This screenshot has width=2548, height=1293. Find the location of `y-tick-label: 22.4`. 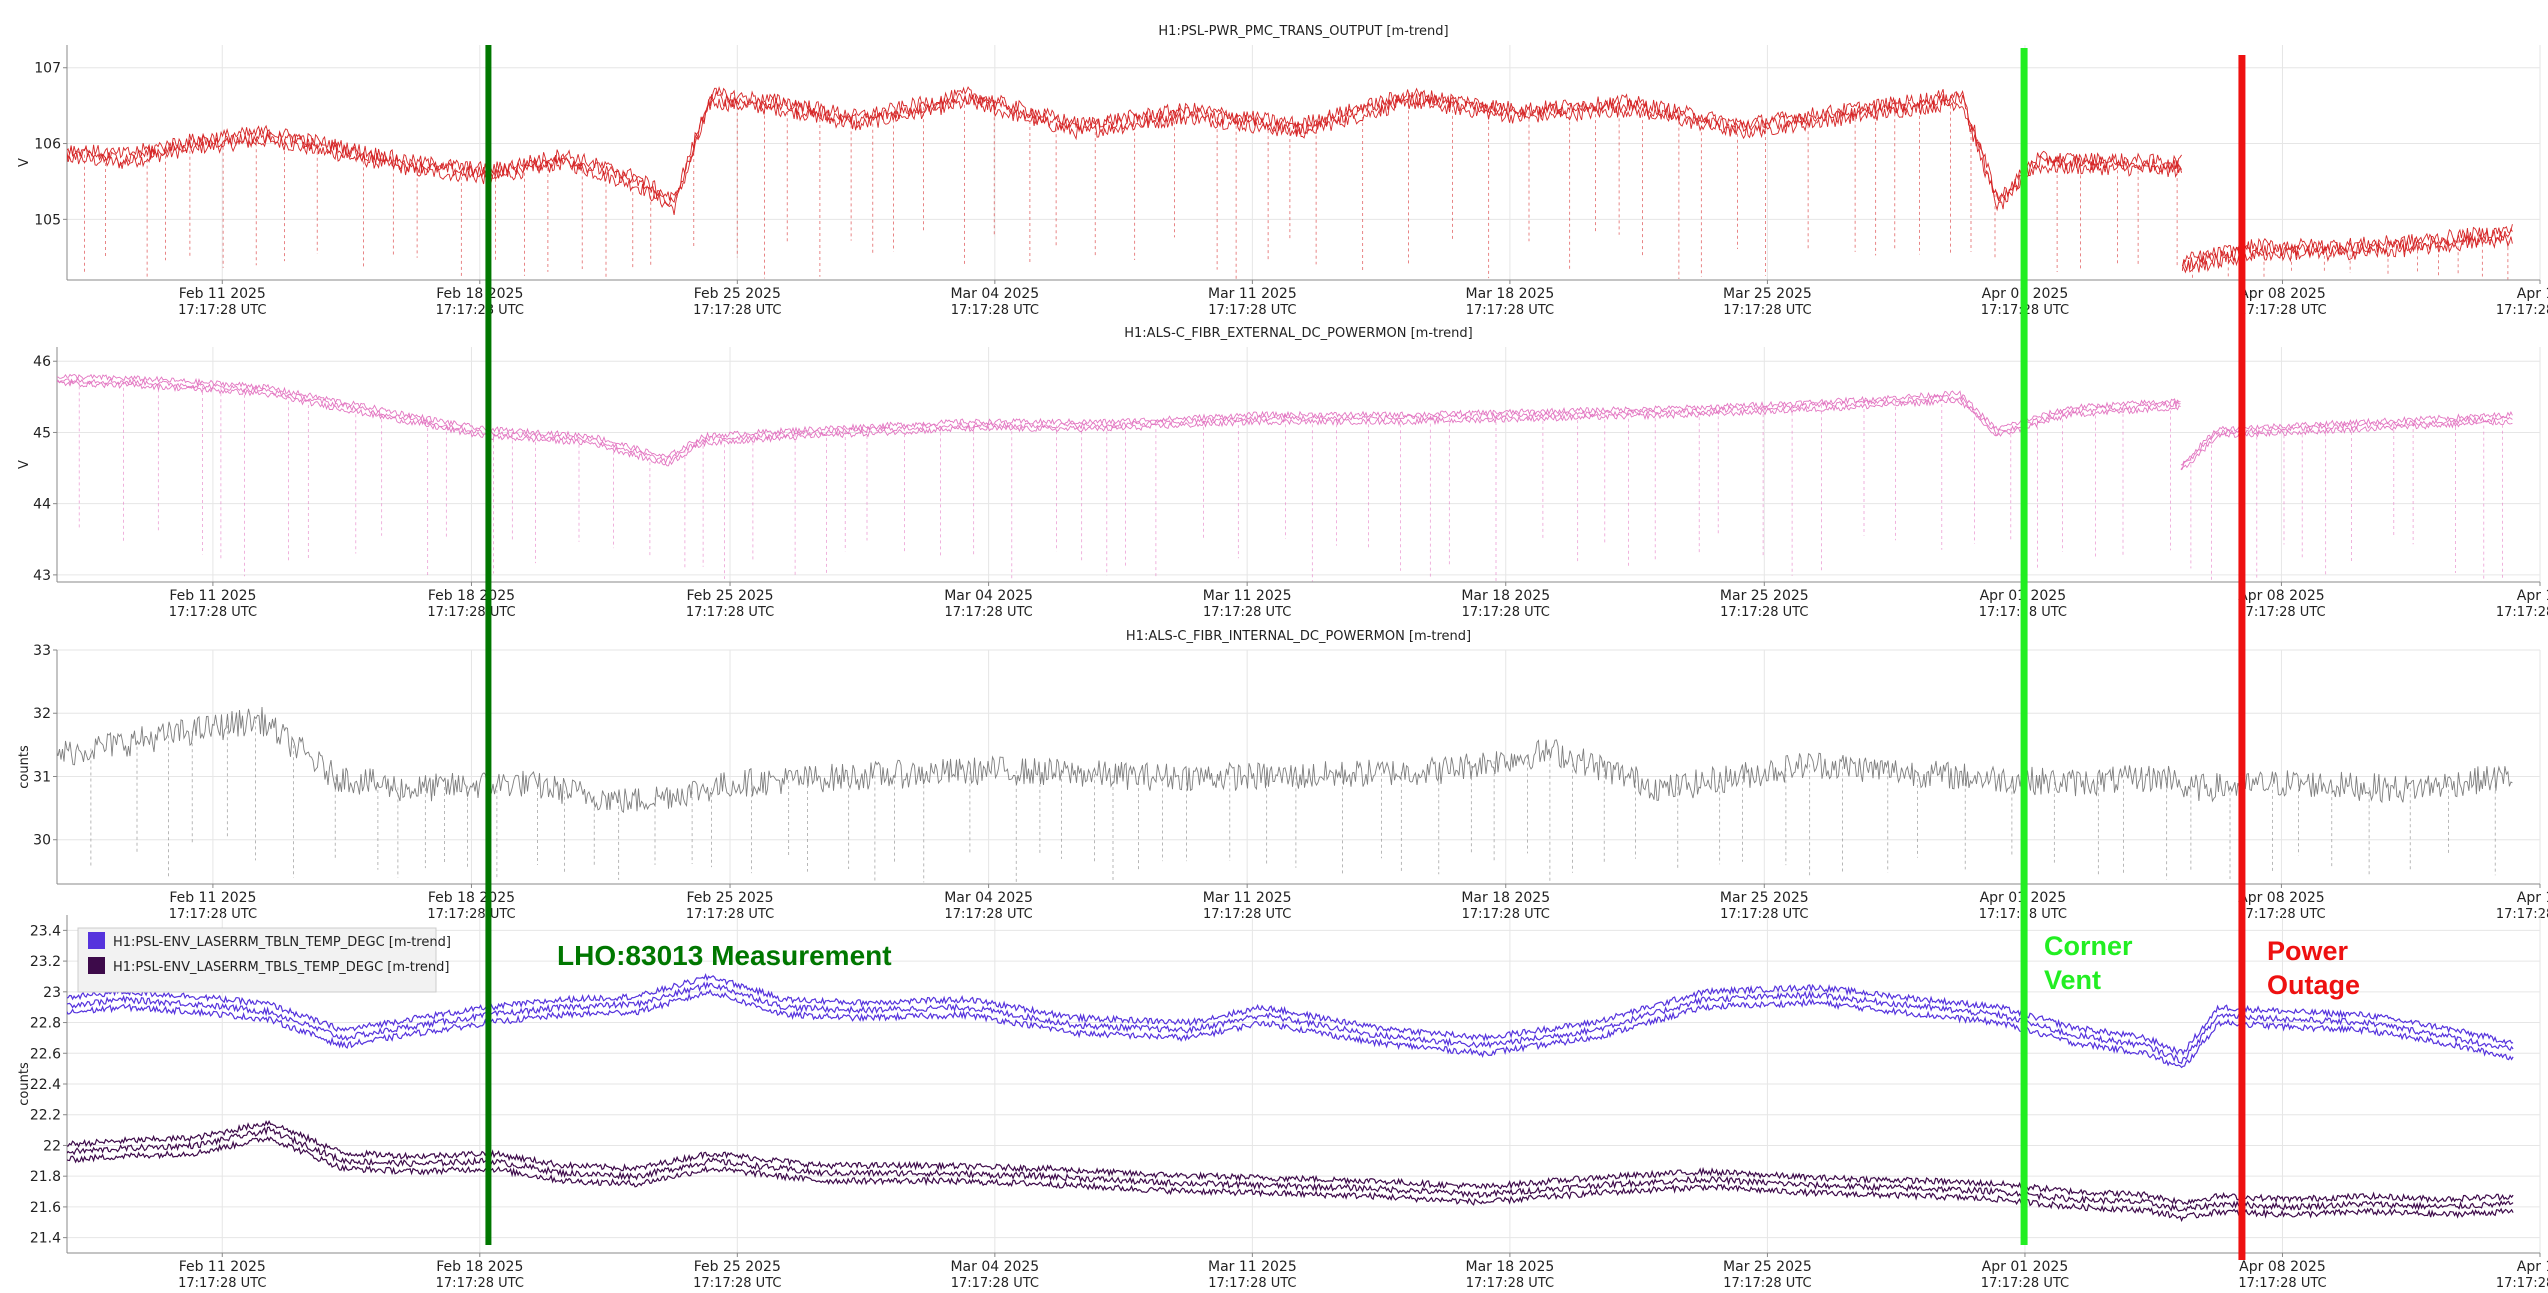

y-tick-label: 22.4 is located at coordinates (45, 1085).